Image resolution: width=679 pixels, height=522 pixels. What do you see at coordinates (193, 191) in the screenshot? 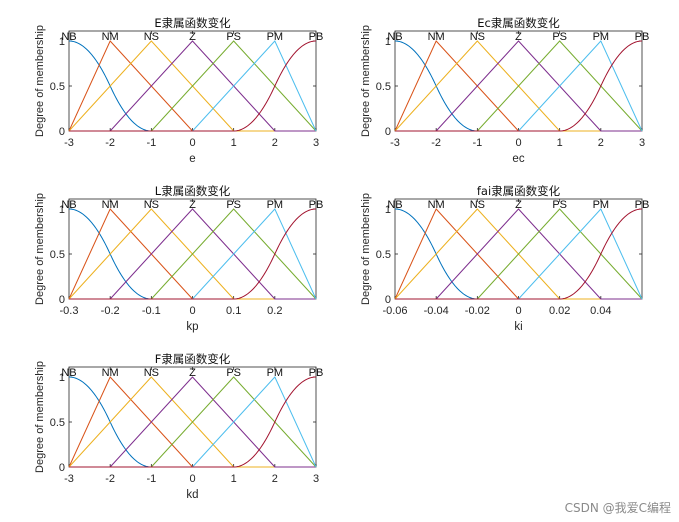
I see `subplot-title: L隶属函数变化` at bounding box center [193, 191].